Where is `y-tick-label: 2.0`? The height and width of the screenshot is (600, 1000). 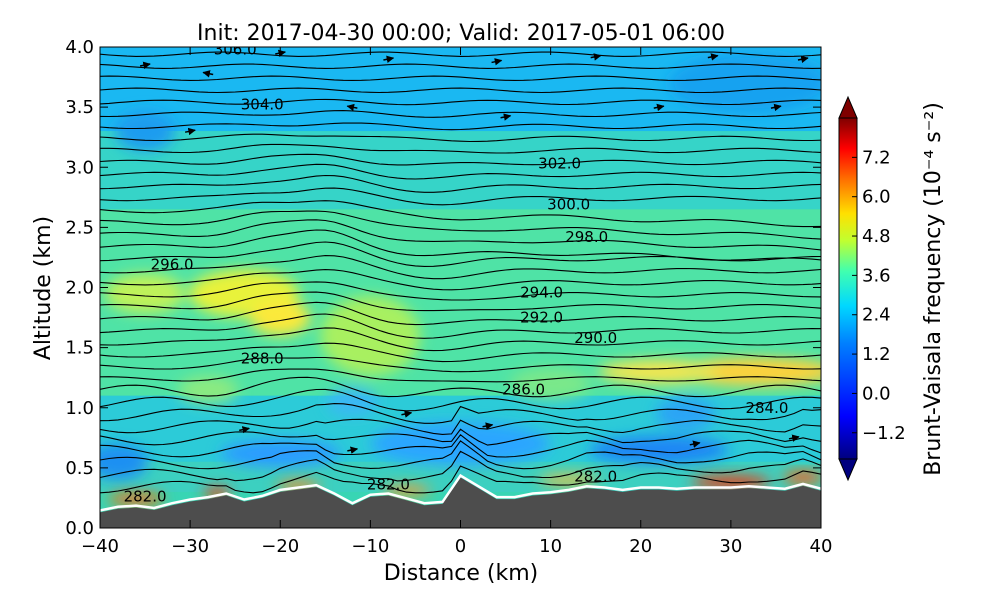 y-tick-label: 2.0 is located at coordinates (79, 288).